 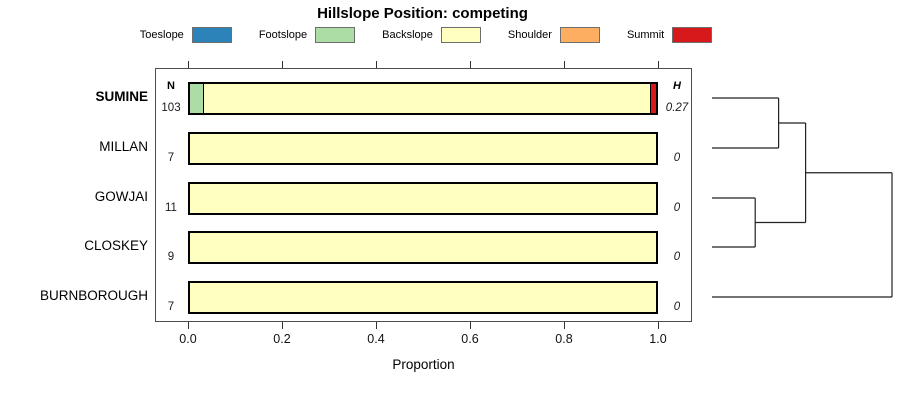 I want to click on bar-segment-summit, so click(x=652, y=98).